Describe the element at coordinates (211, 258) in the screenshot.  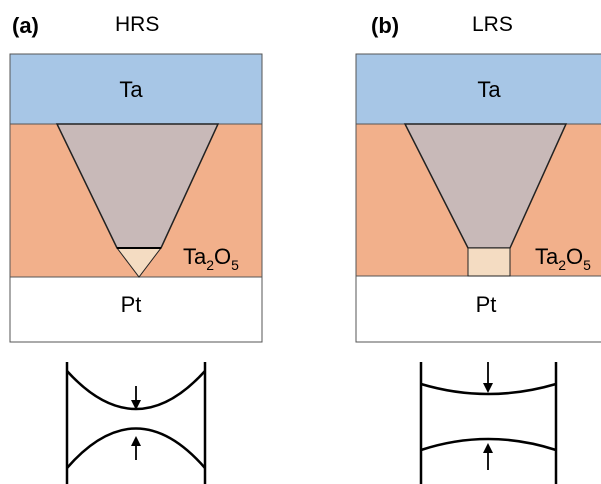
I see `panel-a-oxide-label: Ta2O5` at that location.